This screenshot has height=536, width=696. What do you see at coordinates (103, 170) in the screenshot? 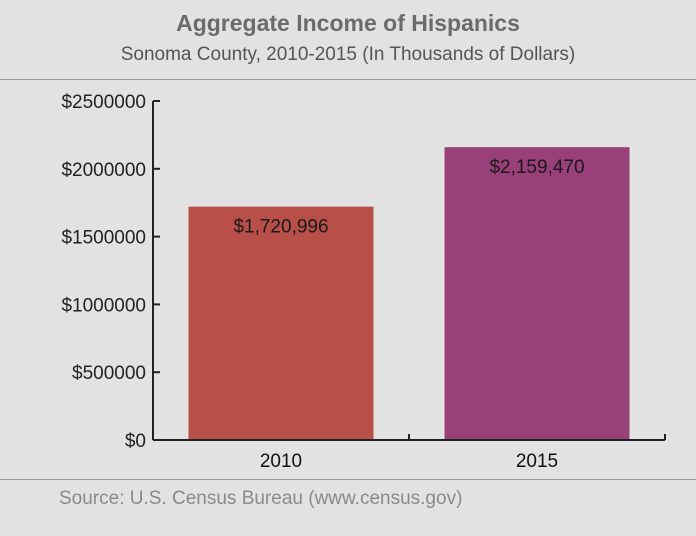
I see `y-tick-label: $2000000` at bounding box center [103, 170].